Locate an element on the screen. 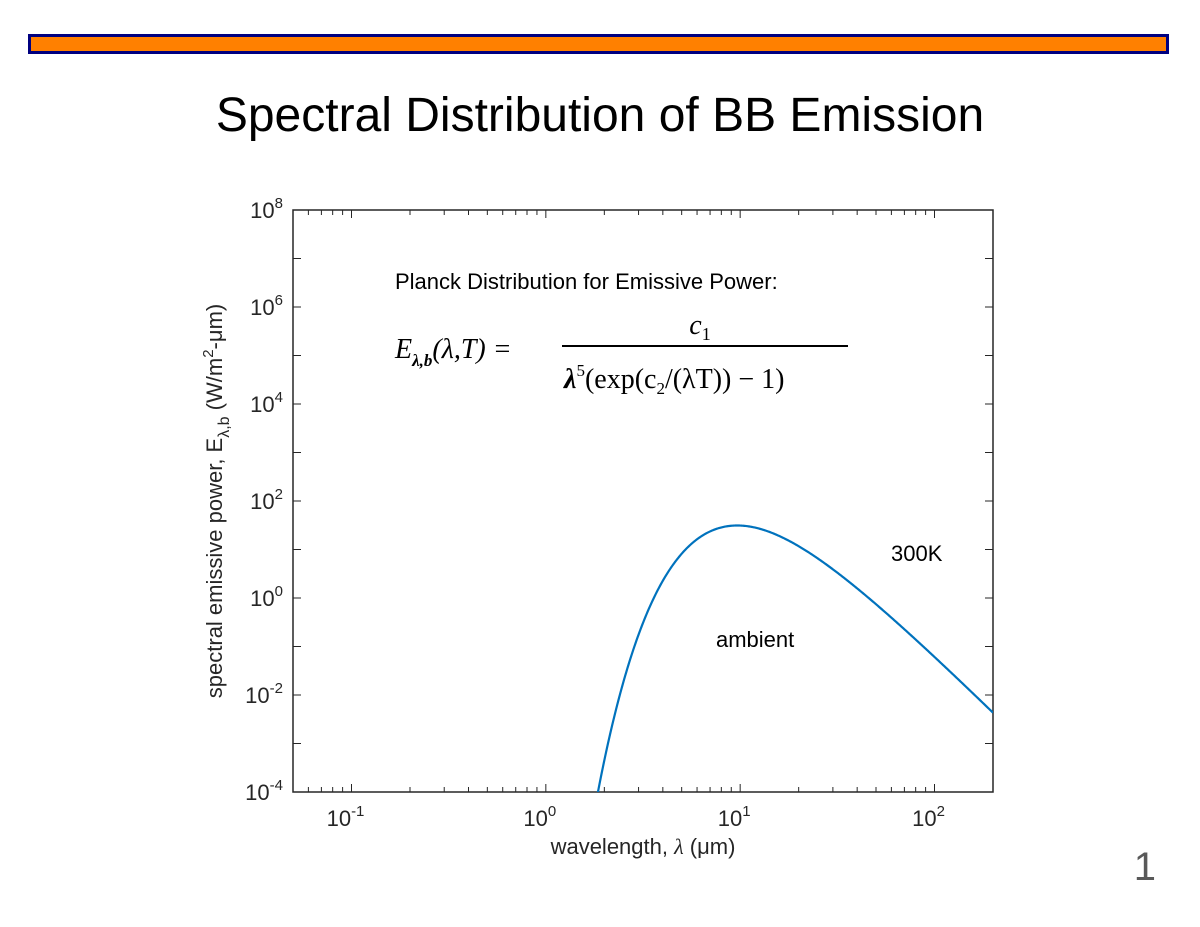  region-label-ambient: ambient is located at coordinates (755, 639).